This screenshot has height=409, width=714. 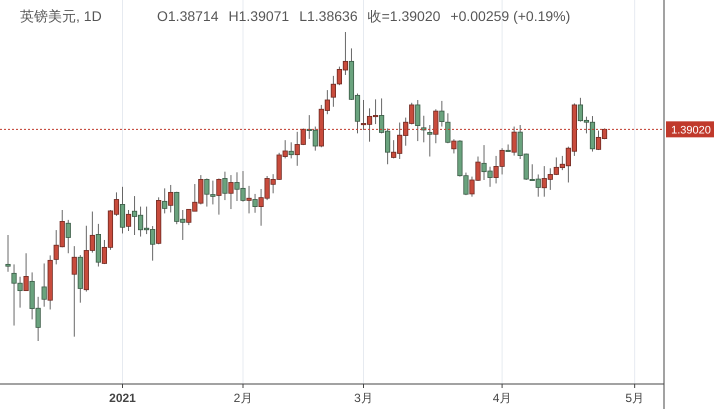 What do you see at coordinates (363, 398) in the screenshot?
I see `x-tick-label: 3月` at bounding box center [363, 398].